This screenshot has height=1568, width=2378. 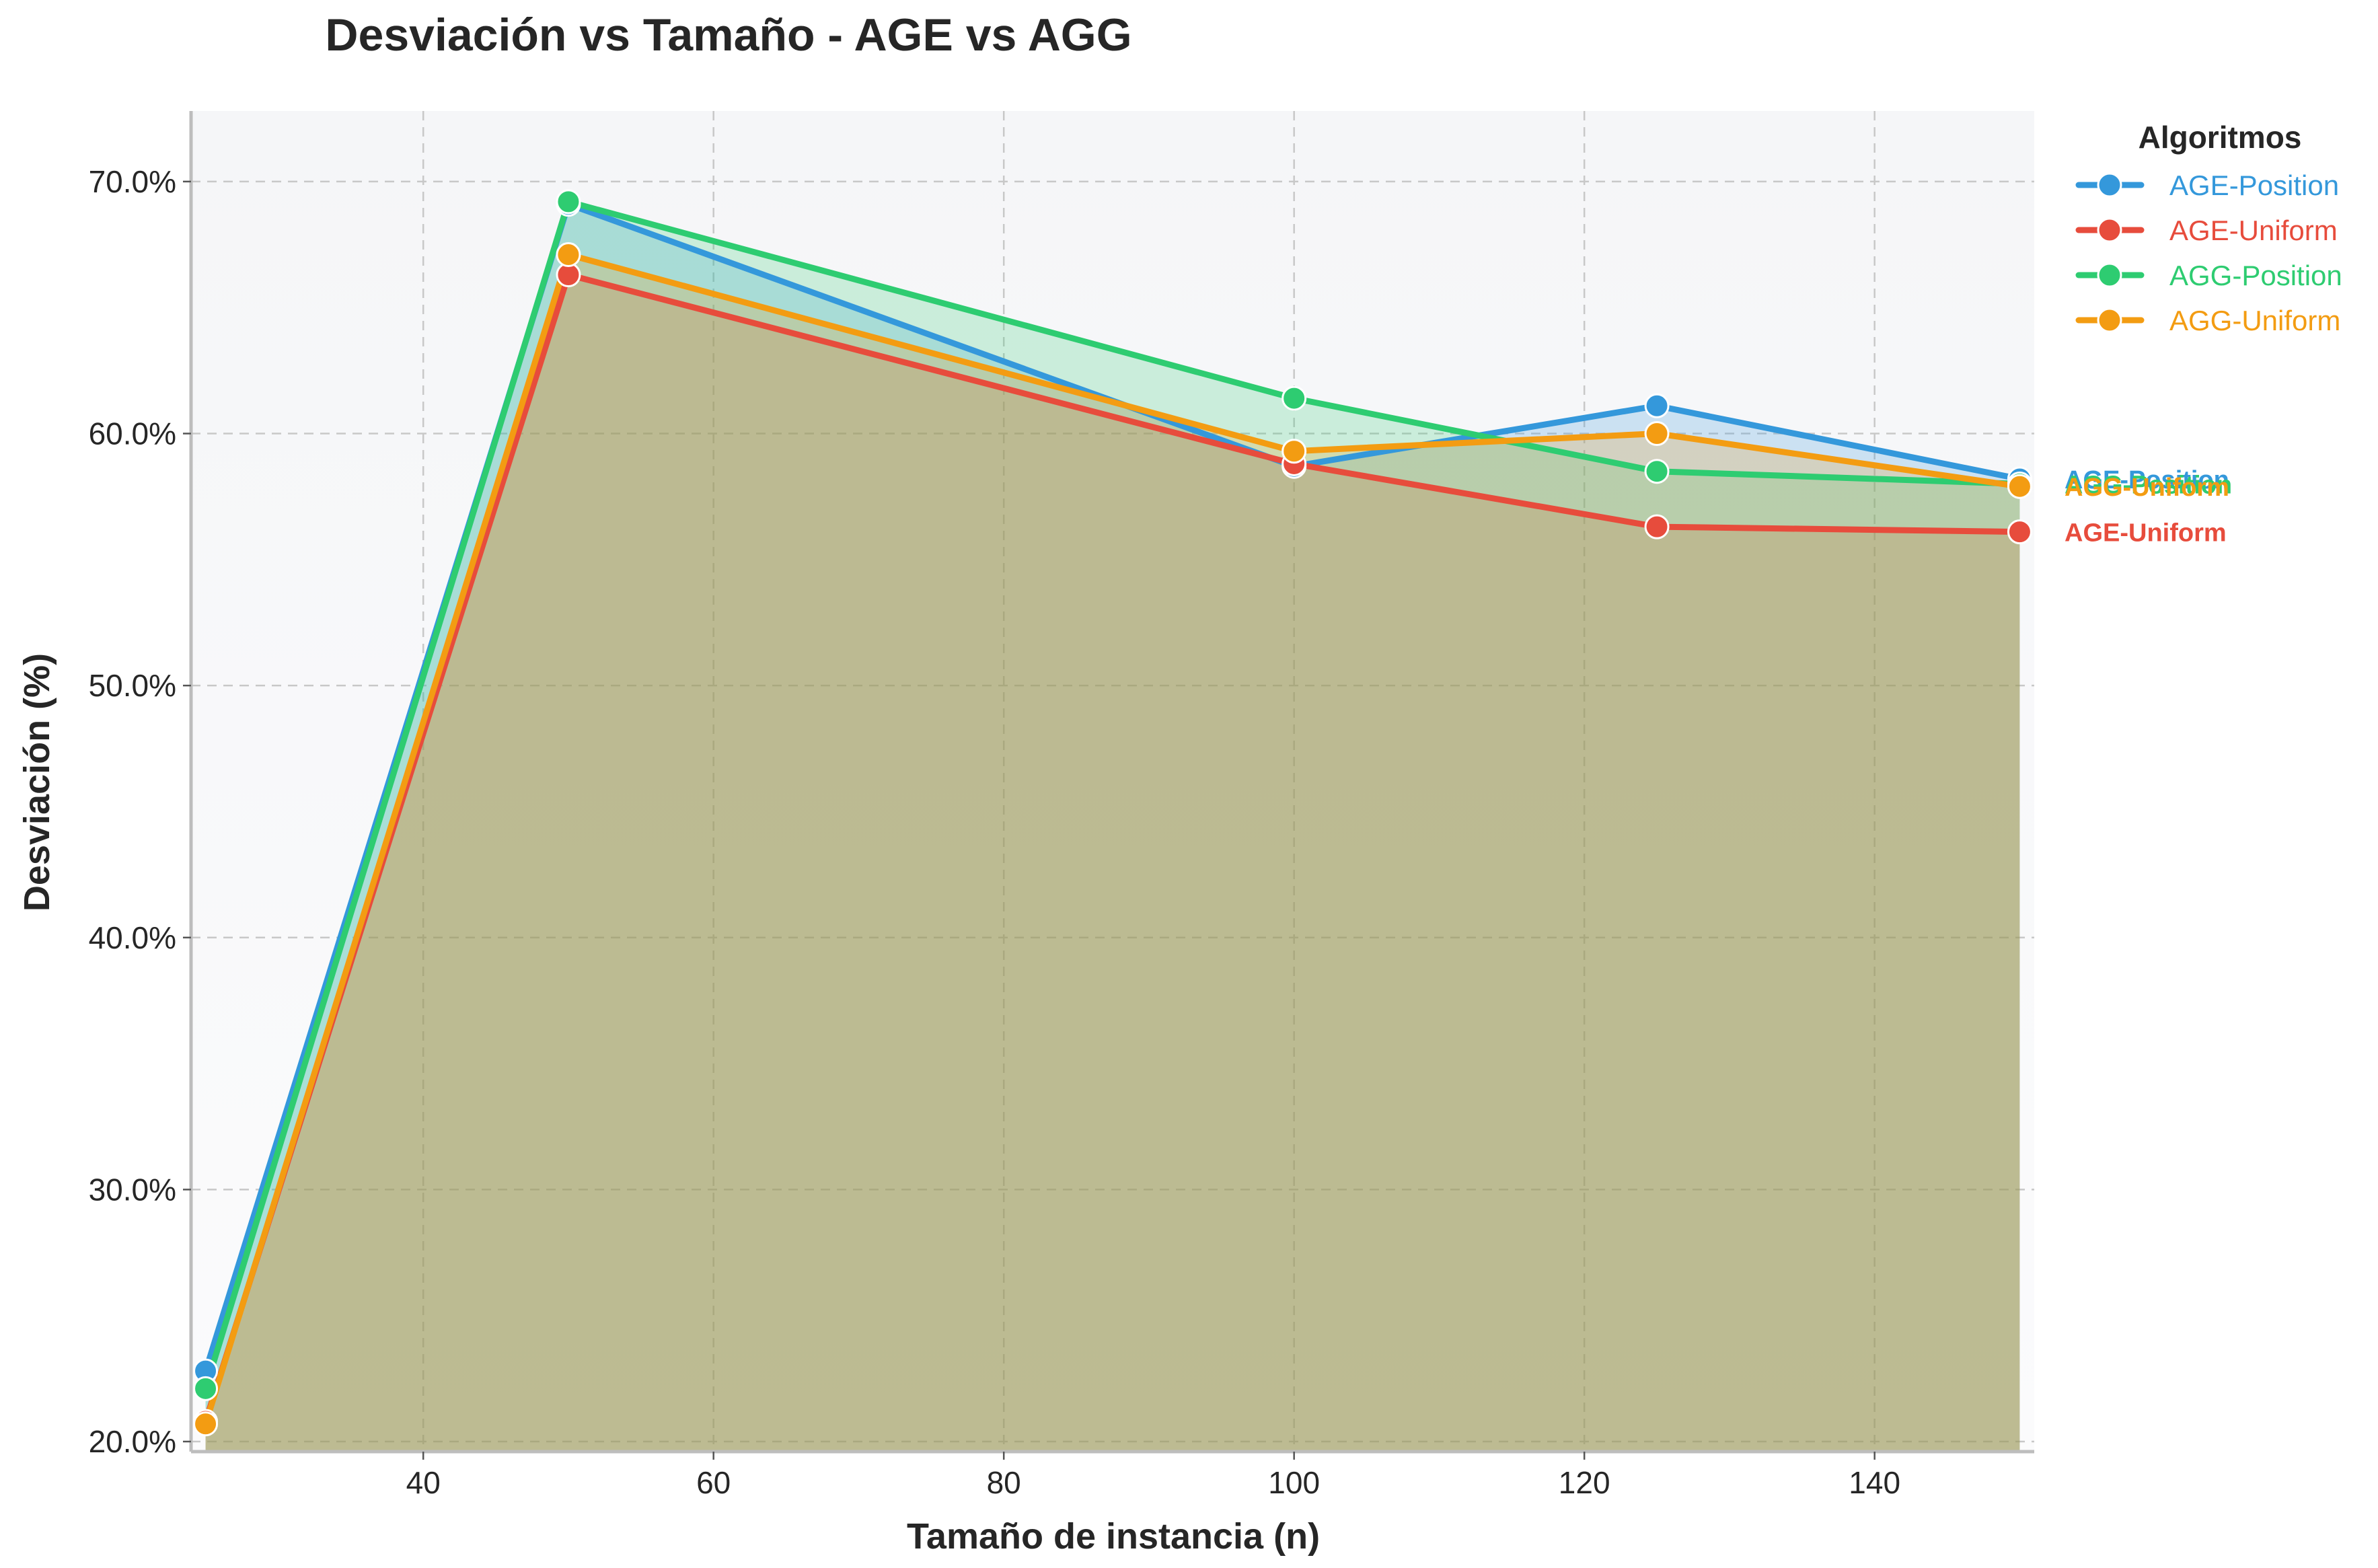 What do you see at coordinates (2254, 320) in the screenshot?
I see `legend-label: AGG-Uniform` at bounding box center [2254, 320].